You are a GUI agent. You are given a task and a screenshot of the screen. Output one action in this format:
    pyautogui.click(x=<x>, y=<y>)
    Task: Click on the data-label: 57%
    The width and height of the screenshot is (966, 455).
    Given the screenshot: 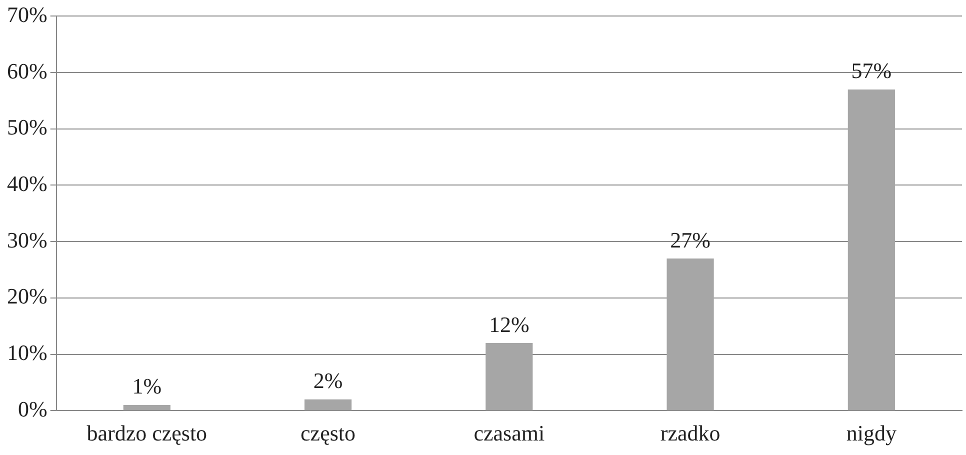 What is the action you would take?
    pyautogui.click(x=871, y=71)
    